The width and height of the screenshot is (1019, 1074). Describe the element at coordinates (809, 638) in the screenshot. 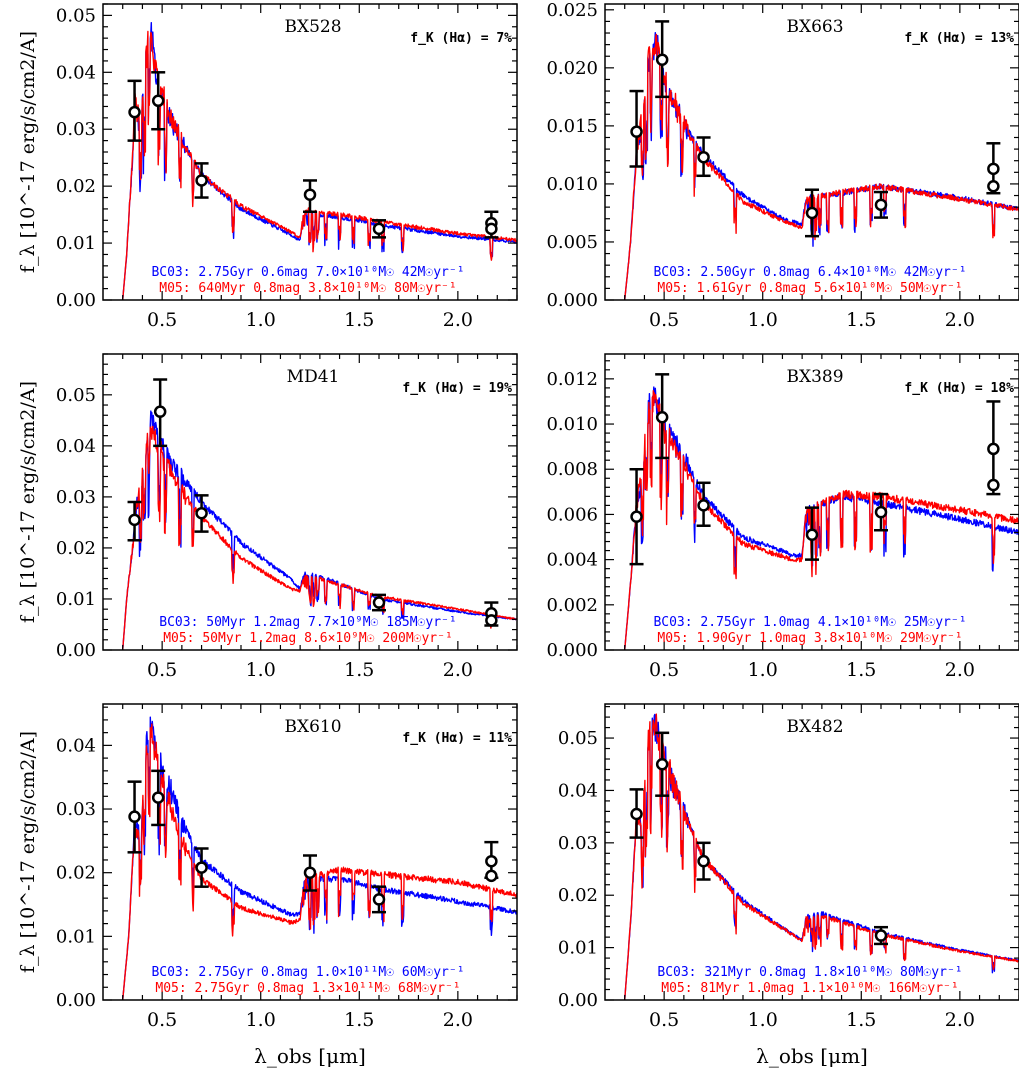

I see `legend-m05: M05: 1.90Gyr 1.0mag 3.8×10¹⁰M☉ 29M☉yr⁻¹` at that location.